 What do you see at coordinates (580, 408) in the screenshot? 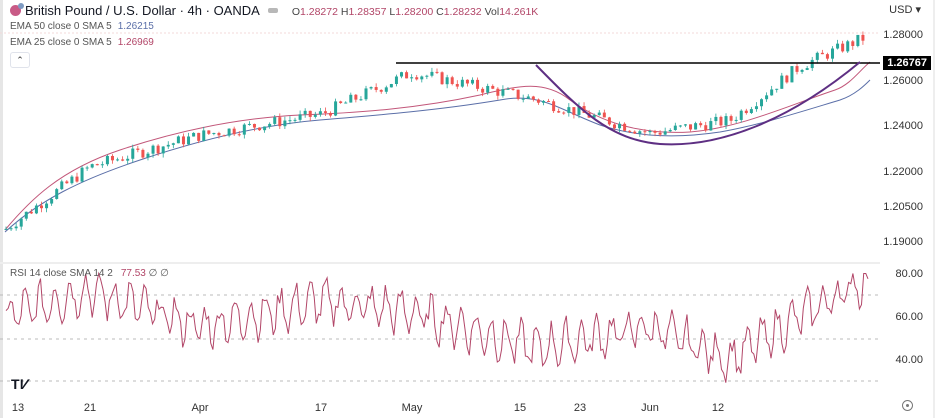
I see `time-tick: 23` at bounding box center [580, 408].